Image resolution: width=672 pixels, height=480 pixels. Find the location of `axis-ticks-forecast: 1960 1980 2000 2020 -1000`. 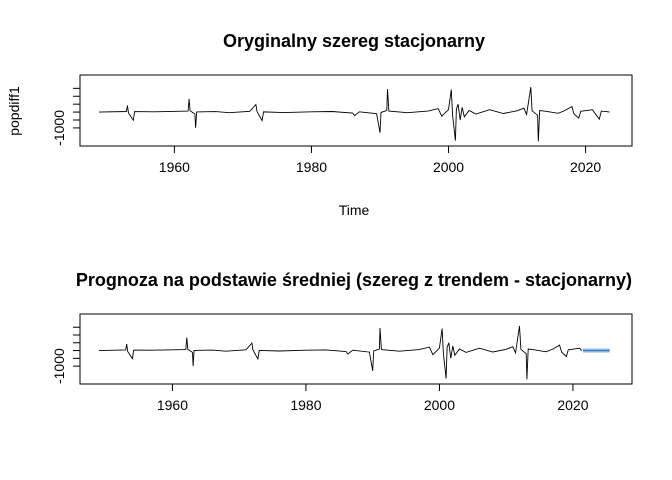

axis-ticks-forecast: 1960 1980 2000 2020 -1000 is located at coordinates (320, 369).